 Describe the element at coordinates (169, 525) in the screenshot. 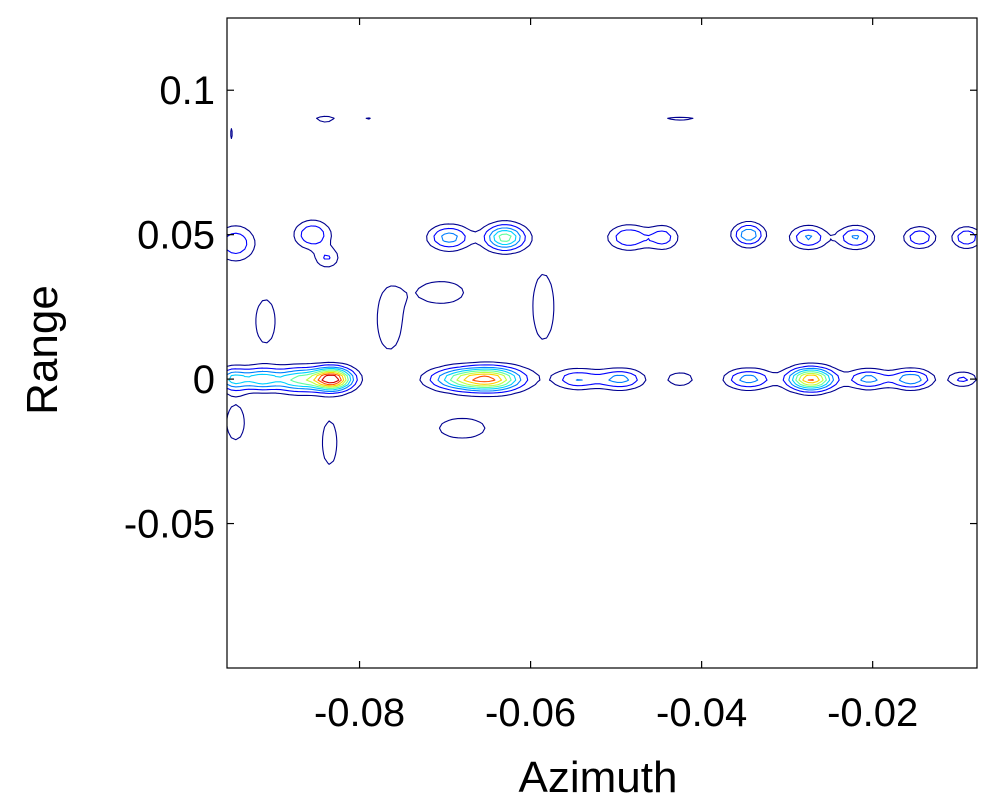

I see `y-tick-label: -0.05` at that location.